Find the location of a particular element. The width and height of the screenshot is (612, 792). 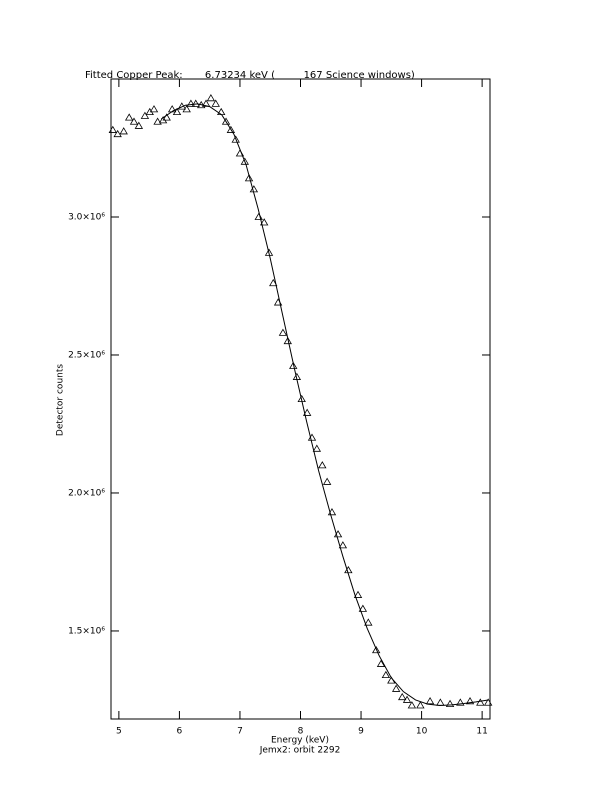

x-tick-label: 7 is located at coordinates (240, 732).